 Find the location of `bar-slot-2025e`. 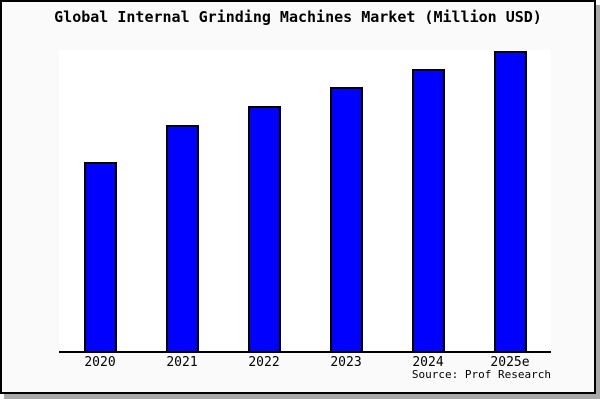

bar-slot-2025e is located at coordinates (510, 200).